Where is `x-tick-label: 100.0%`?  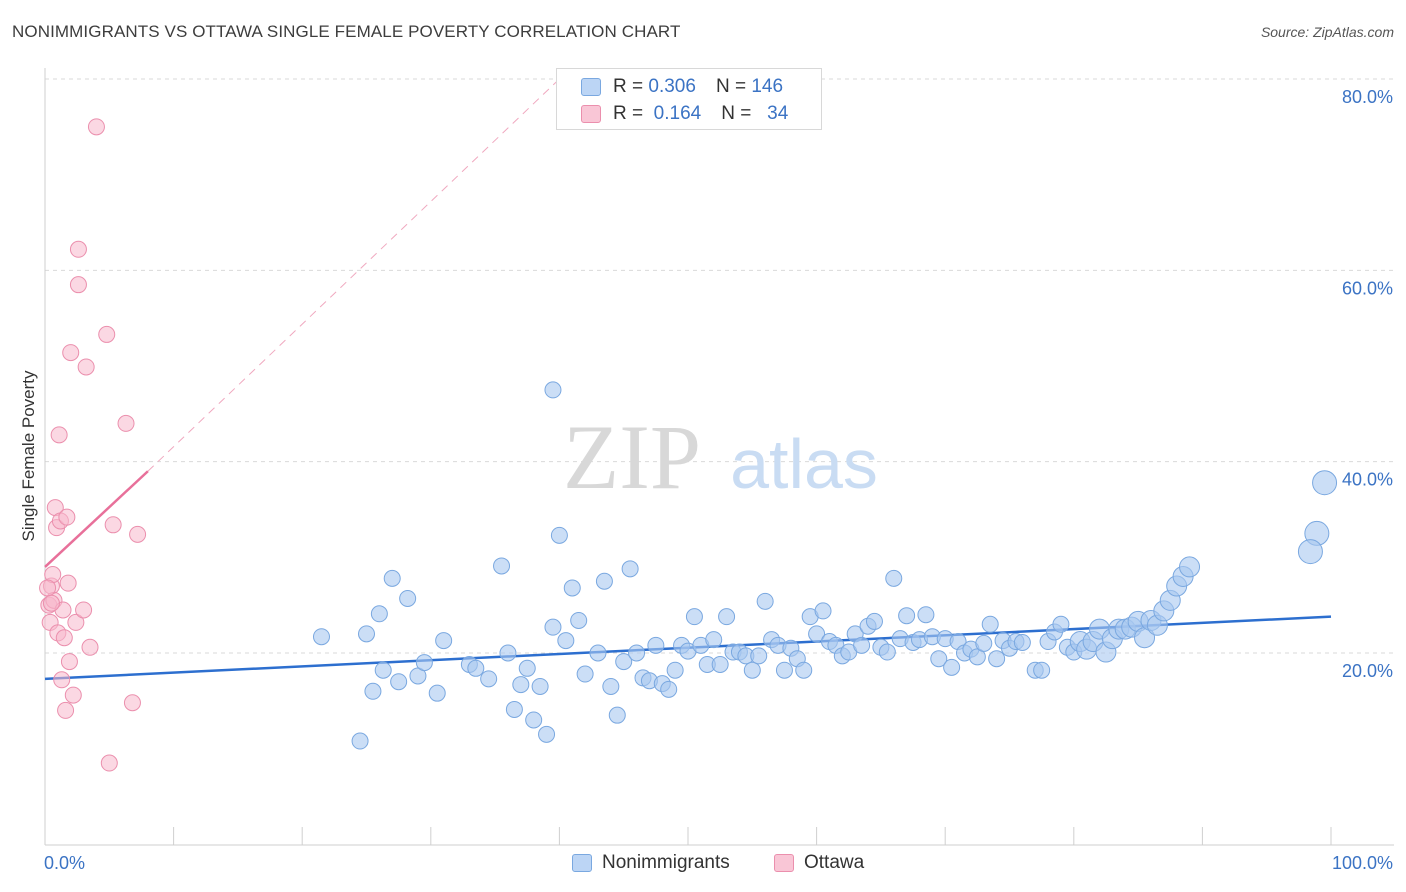
x-tick-label: 100.0% is located at coordinates (1362, 863).